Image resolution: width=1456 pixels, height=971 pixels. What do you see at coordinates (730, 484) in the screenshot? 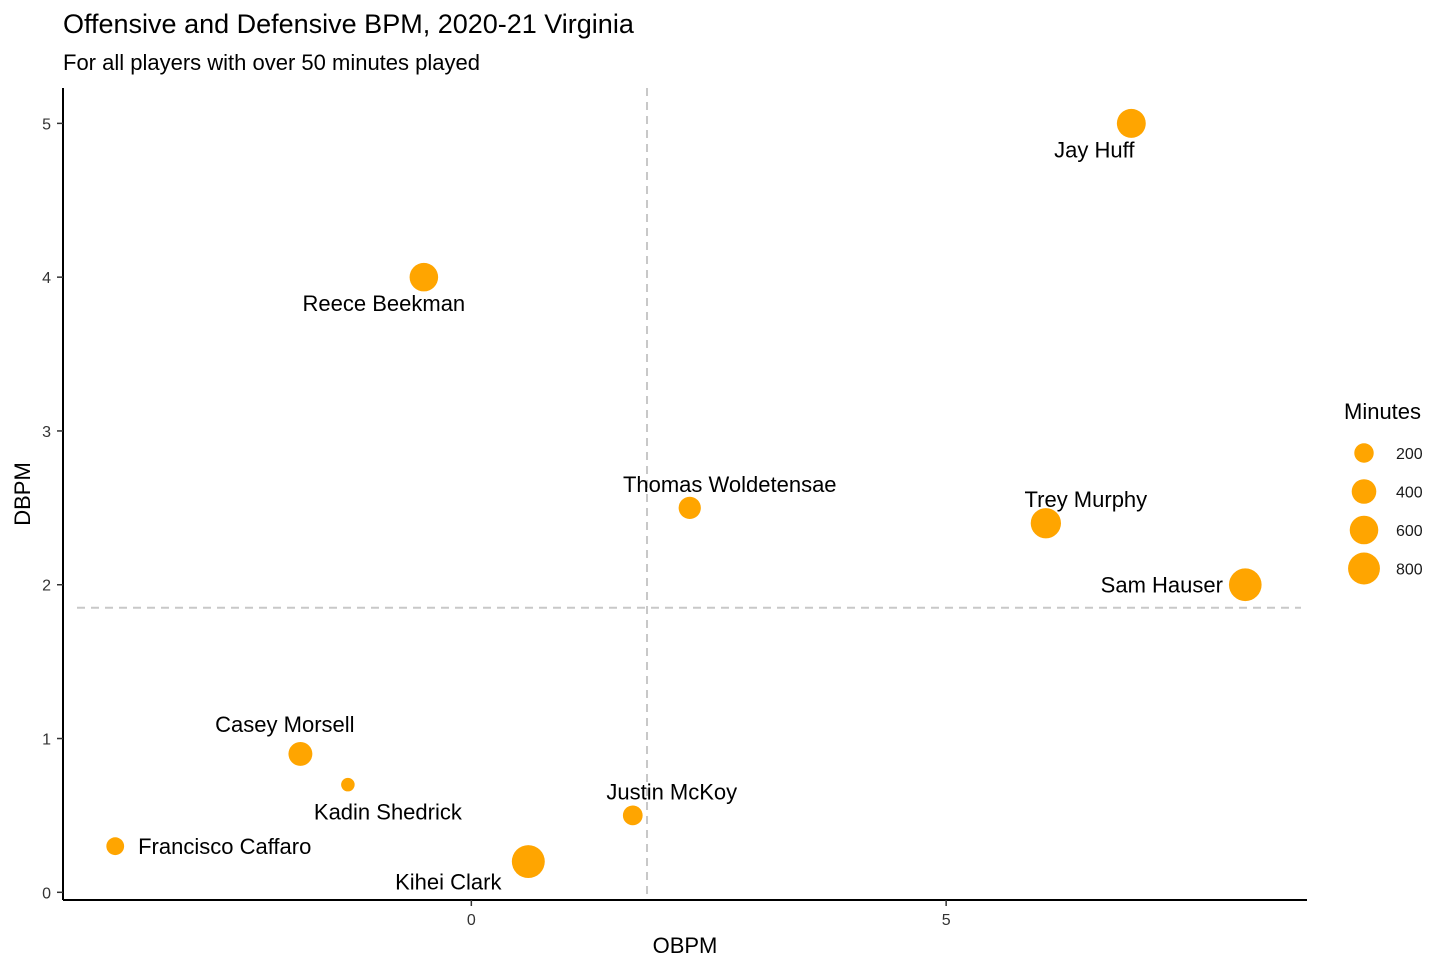
I see `point-label: Thomas Woldetensae` at bounding box center [730, 484].